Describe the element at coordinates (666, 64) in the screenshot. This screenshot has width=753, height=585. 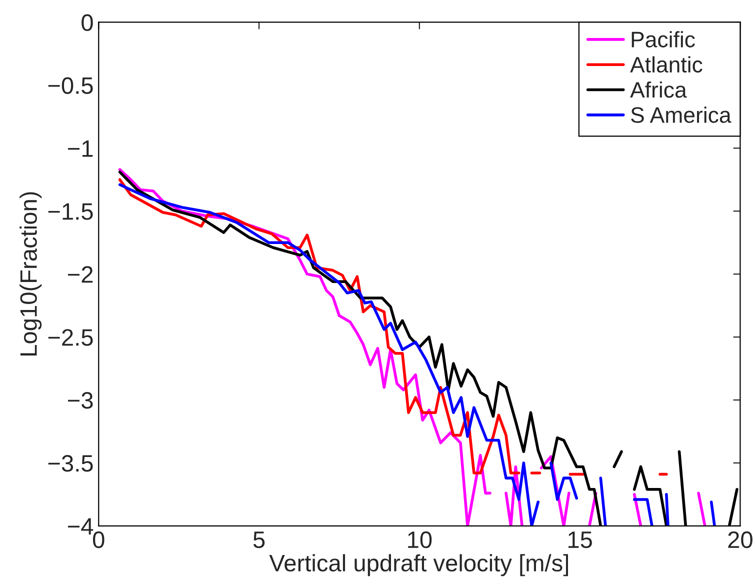
I see `legend-label: Atlantic` at that location.